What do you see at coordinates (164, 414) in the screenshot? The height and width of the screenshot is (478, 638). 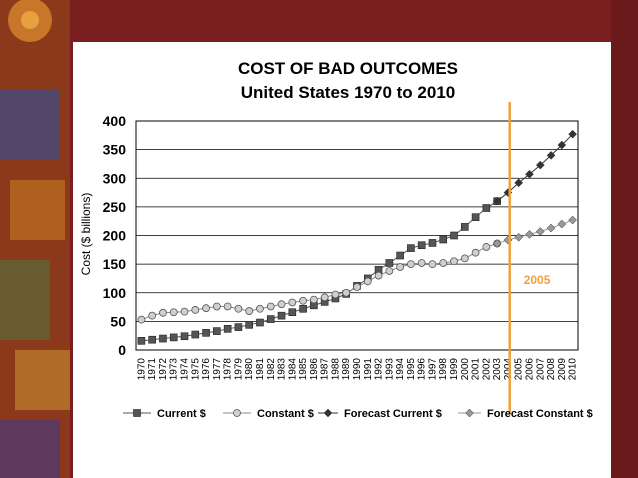 I see `legend-item: Current $` at bounding box center [164, 414].